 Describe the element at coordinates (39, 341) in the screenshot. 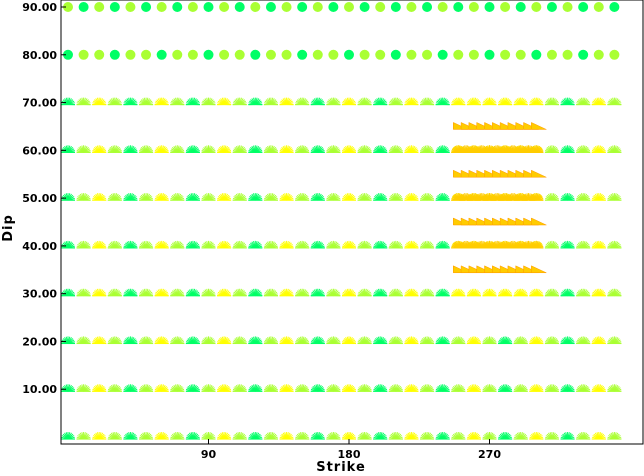

I see `y-tick-label: 20.00` at that location.